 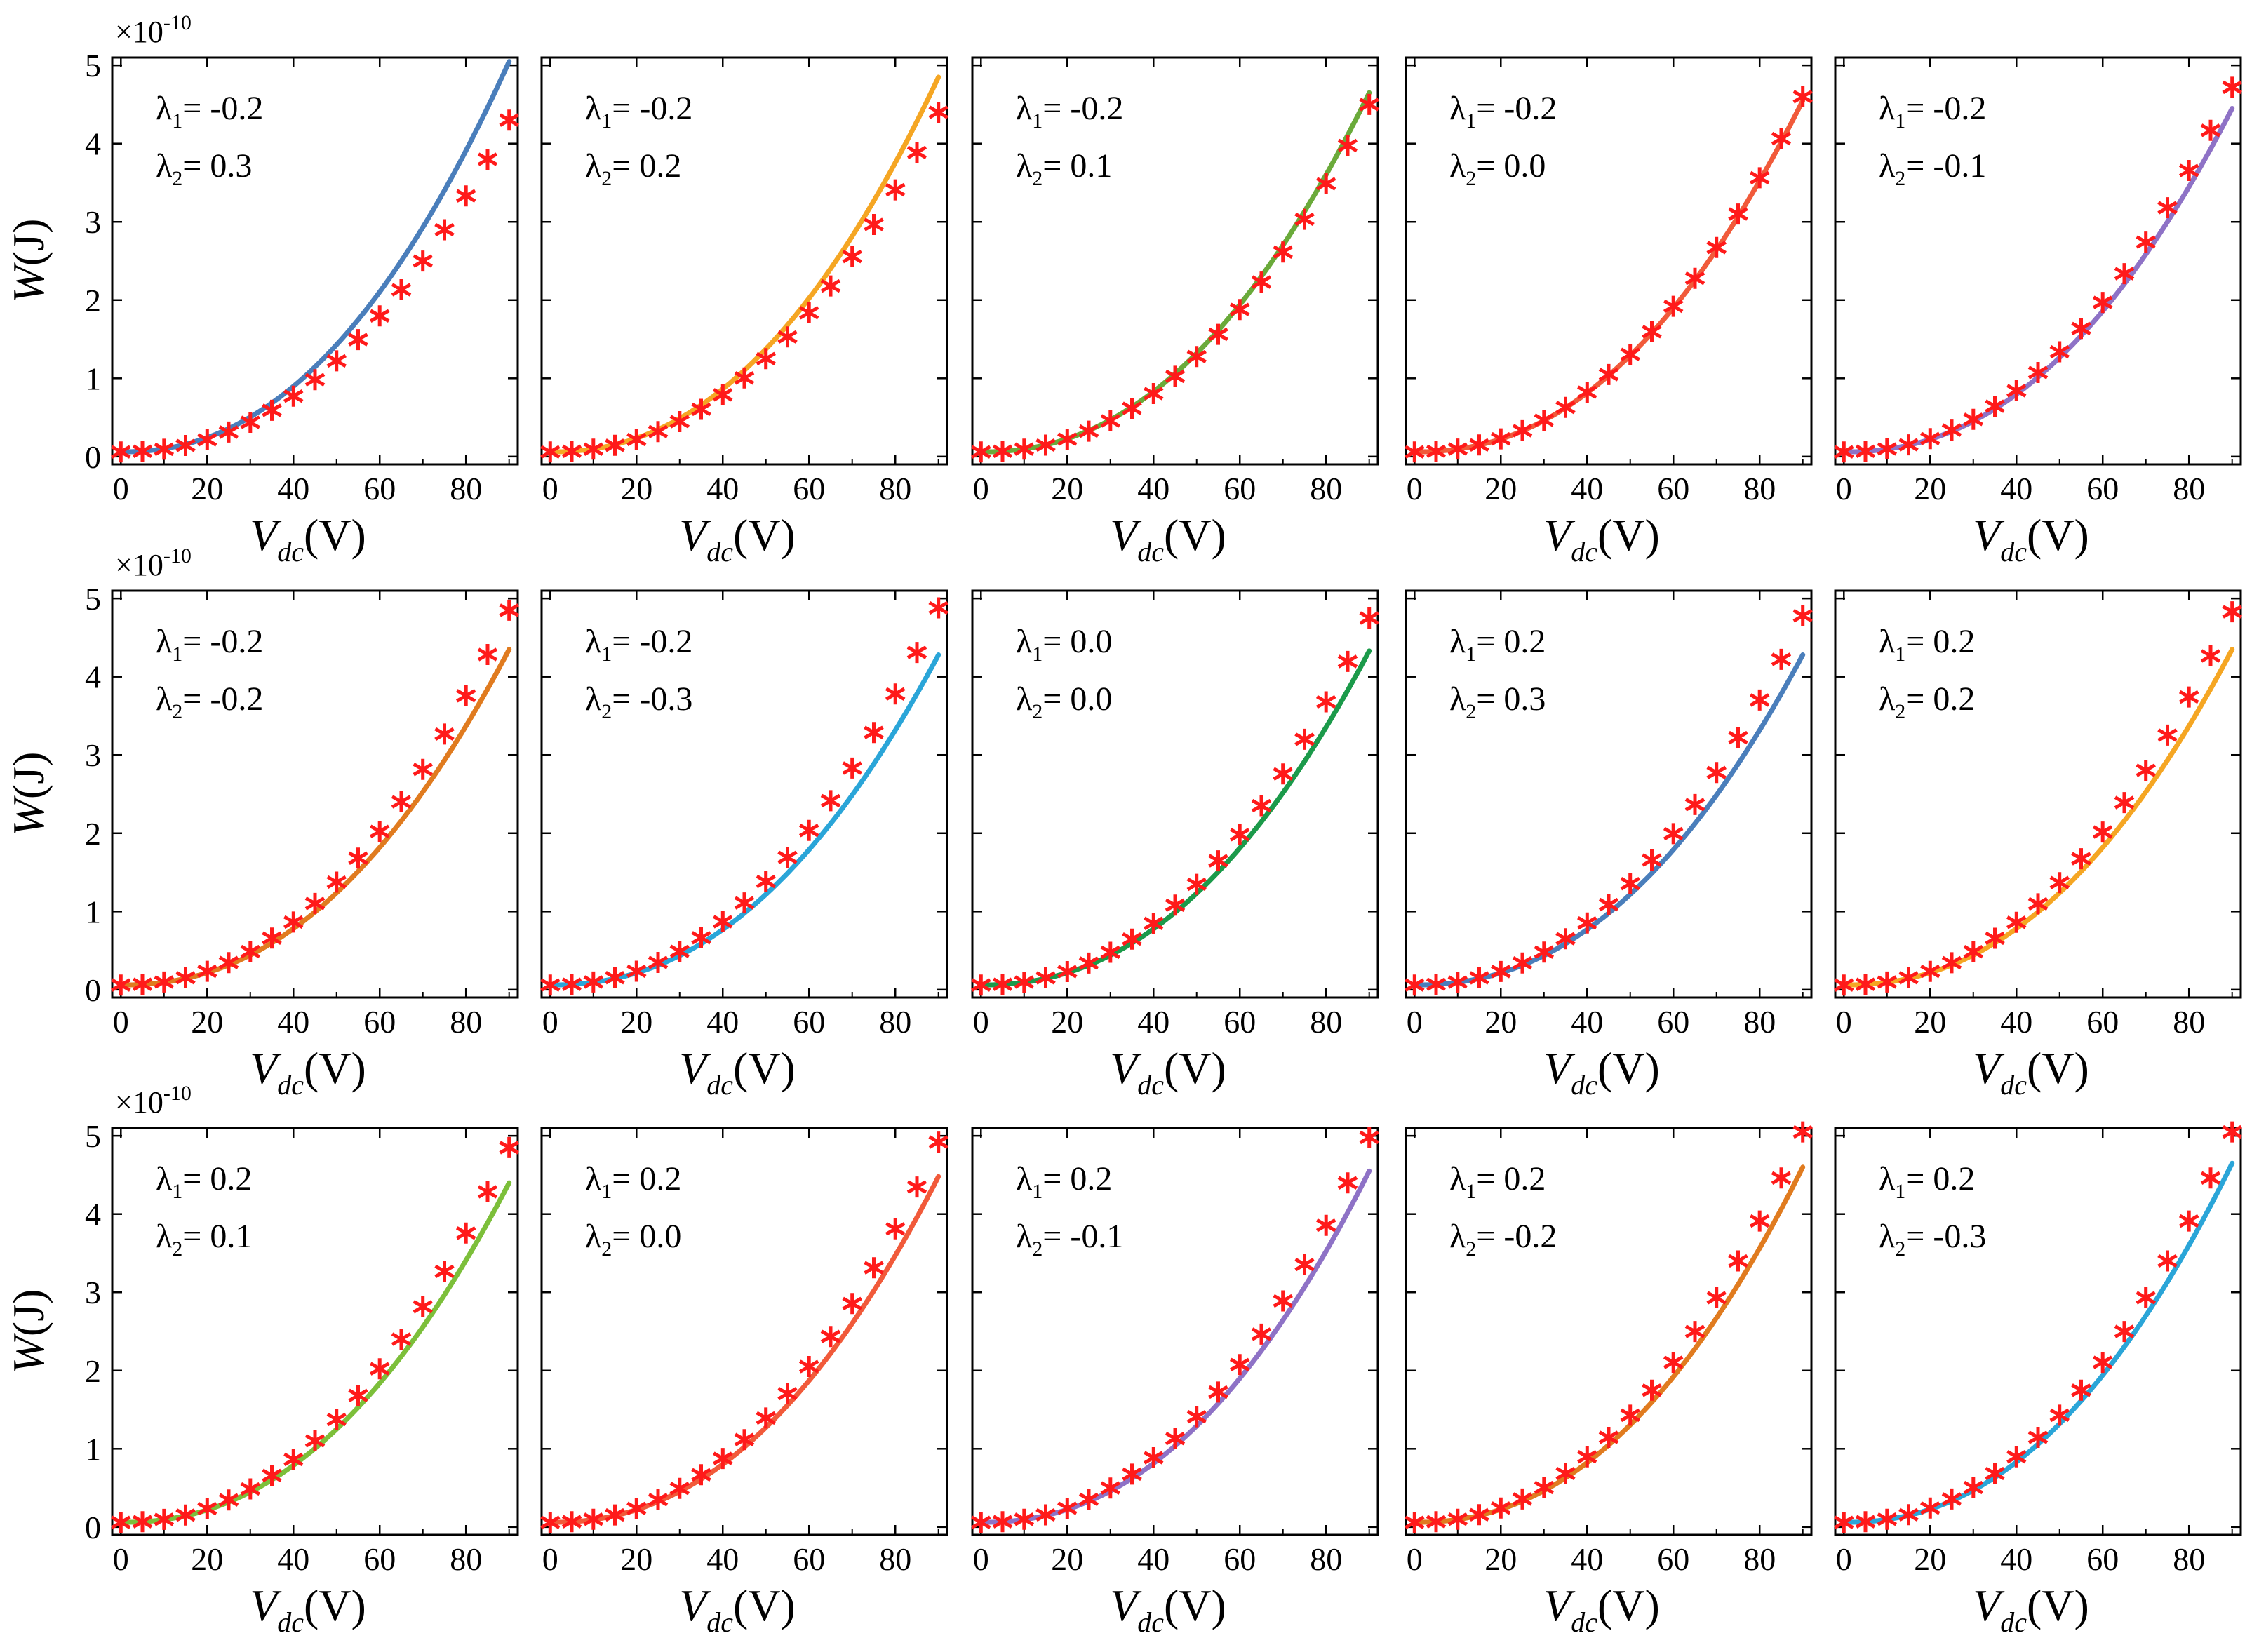 I want to click on lambda2-annotation: λ2= 0.1, so click(x=204, y=1239).